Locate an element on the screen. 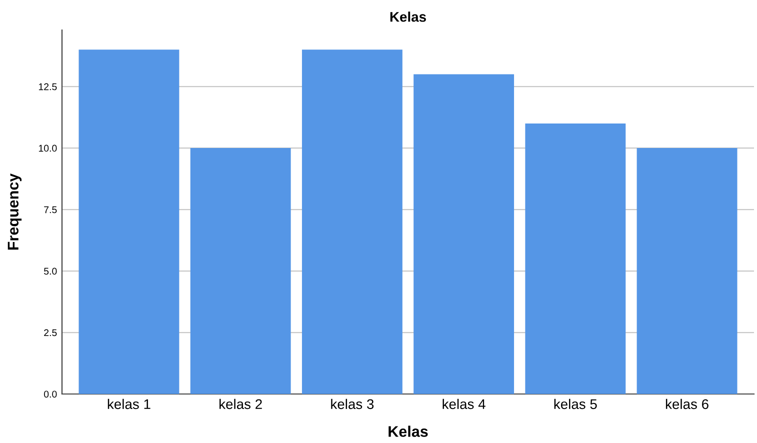 The width and height of the screenshot is (757, 443). chart-title: Kelas is located at coordinates (408, 17).